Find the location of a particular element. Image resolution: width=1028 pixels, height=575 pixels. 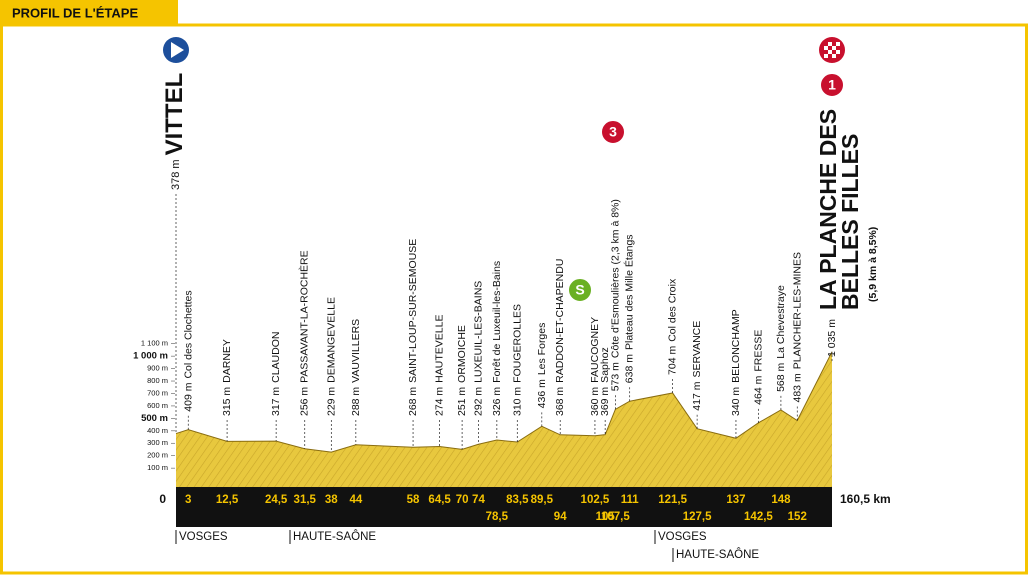

point-label: 417 m SERVANCE is located at coordinates (697, 366).